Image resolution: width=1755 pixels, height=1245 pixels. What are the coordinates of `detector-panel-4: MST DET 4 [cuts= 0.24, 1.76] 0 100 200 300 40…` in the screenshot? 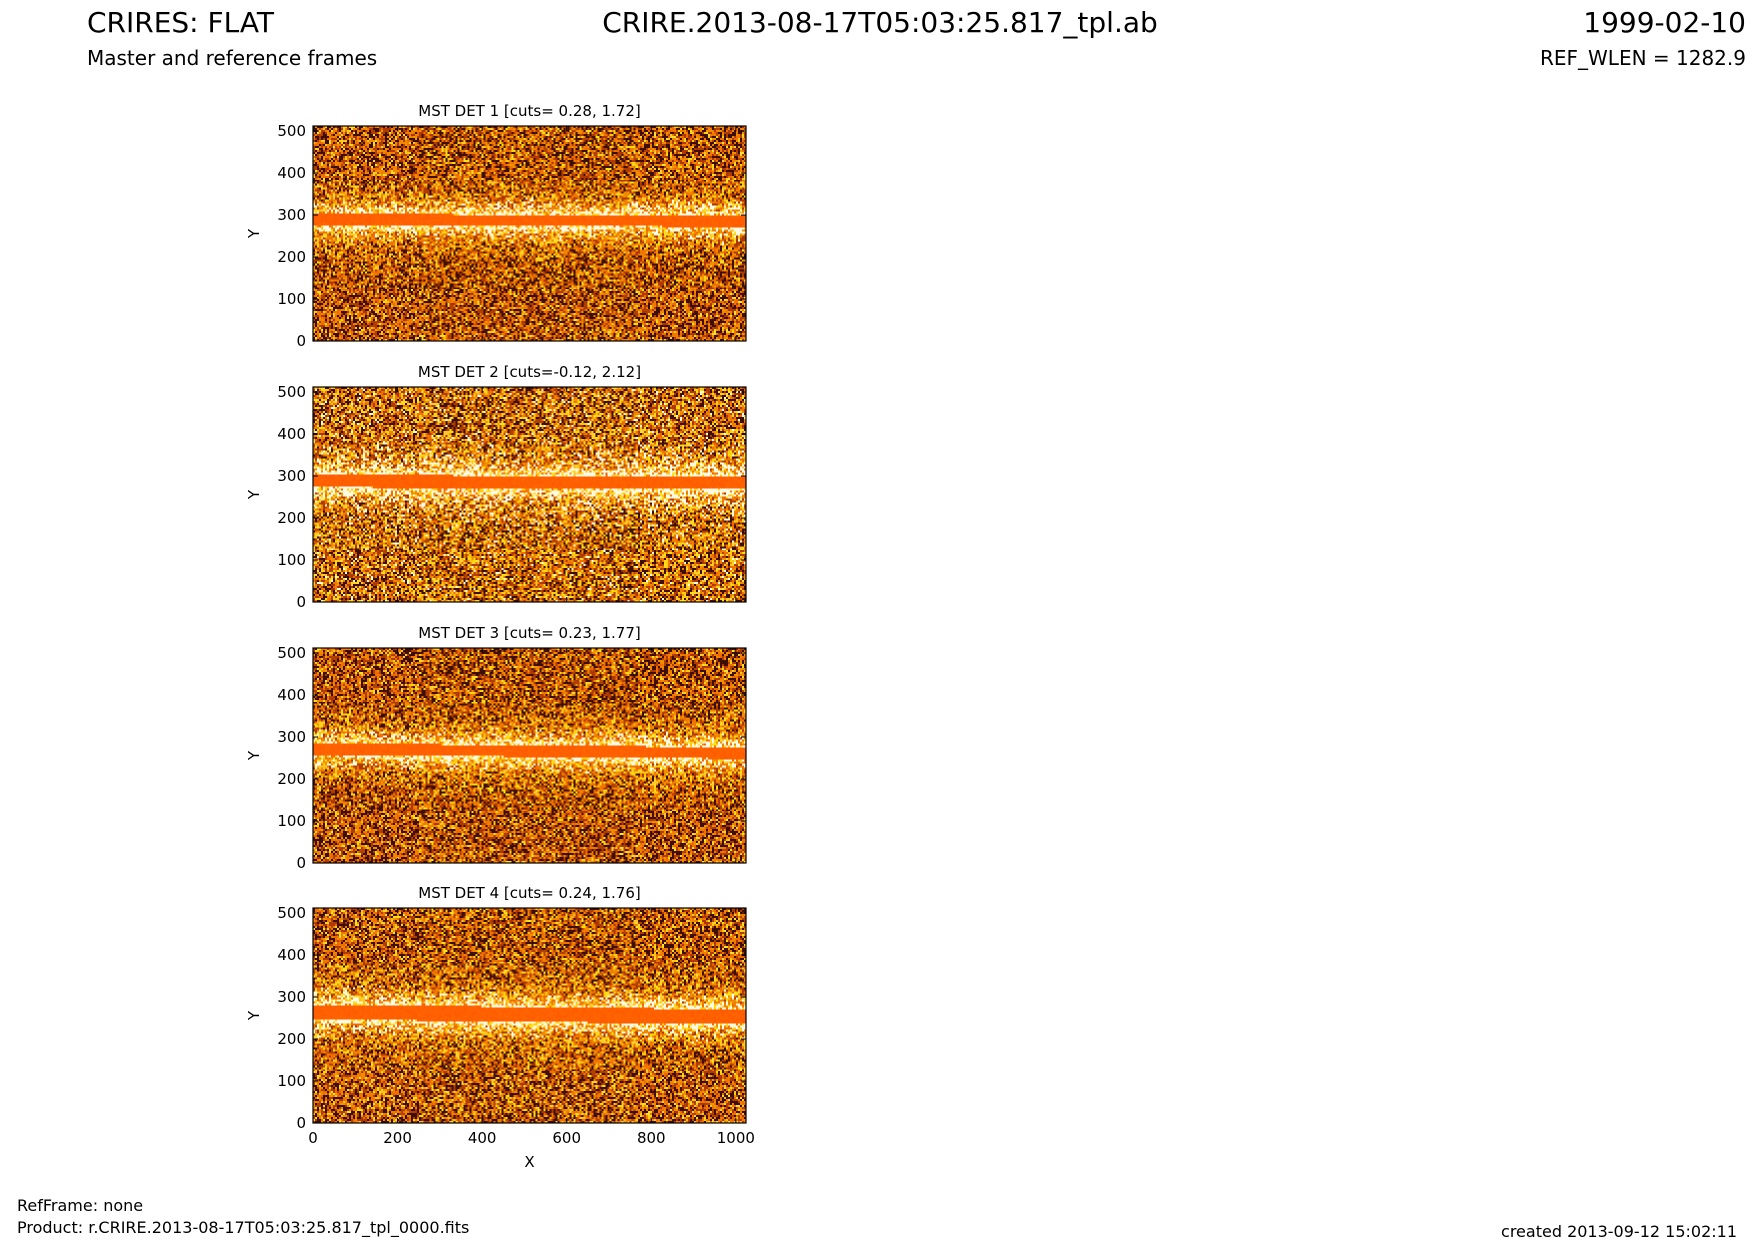 It's located at (500, 1027).